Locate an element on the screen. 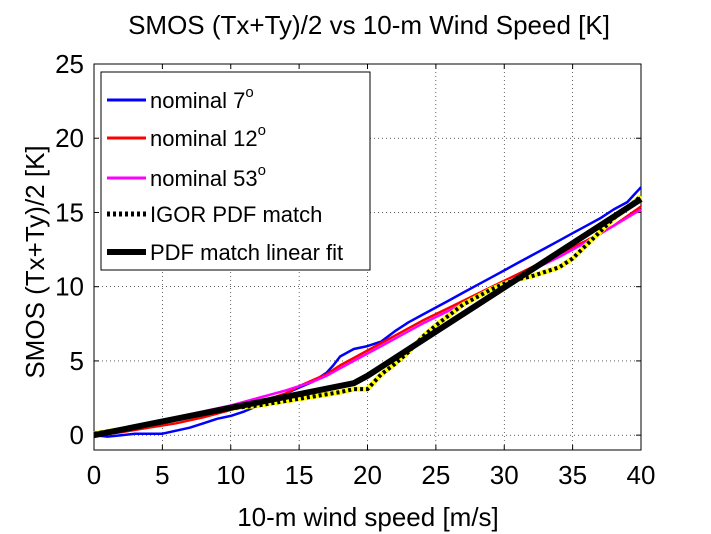 This screenshot has width=711, height=534. y-axis-label: SMOS (Tx+Ty)/2 [K] is located at coordinates (35, 261).